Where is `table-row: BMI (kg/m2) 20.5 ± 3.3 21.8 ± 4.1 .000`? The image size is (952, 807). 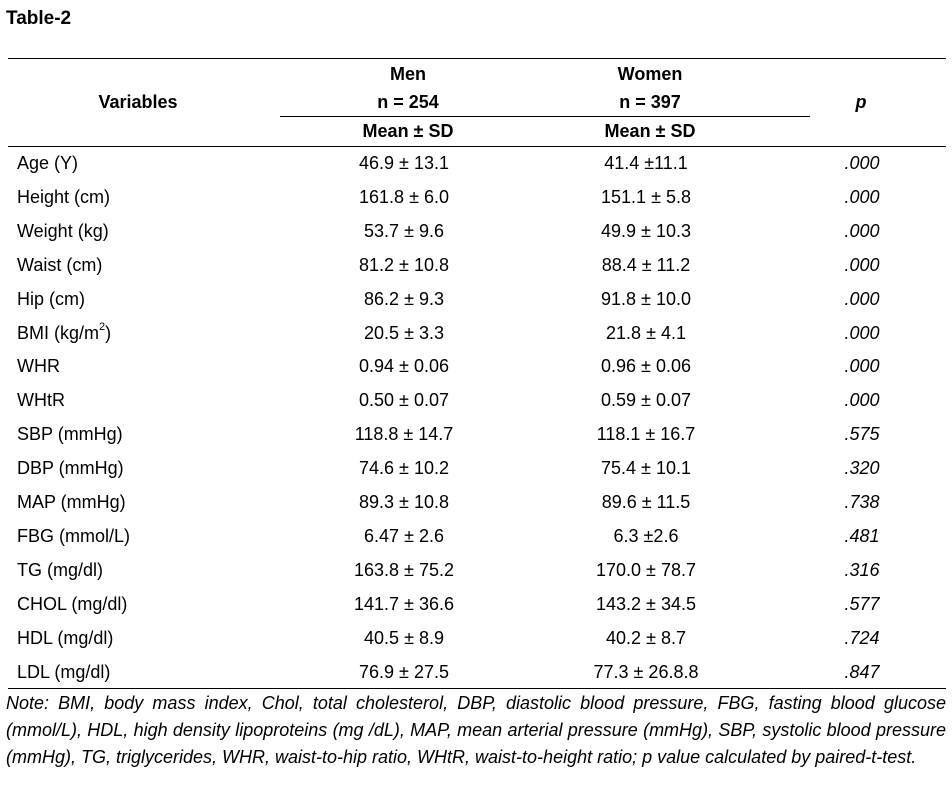 table-row: BMI (kg/m2) 20.5 ± 3.3 21.8 ± 4.1 .000 is located at coordinates (476, 334).